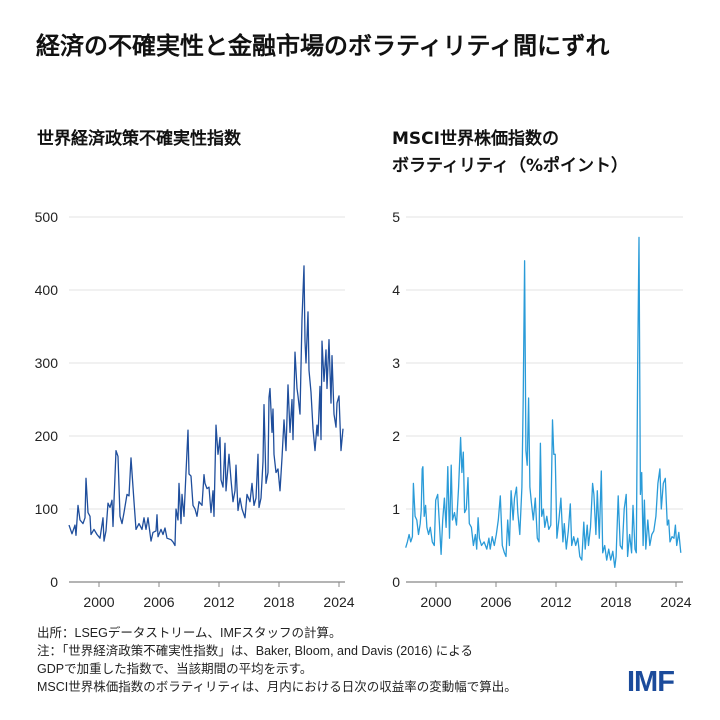 Image resolution: width=720 pixels, height=720 pixels. I want to click on left-x-tick-label: 2006, so click(158, 602).